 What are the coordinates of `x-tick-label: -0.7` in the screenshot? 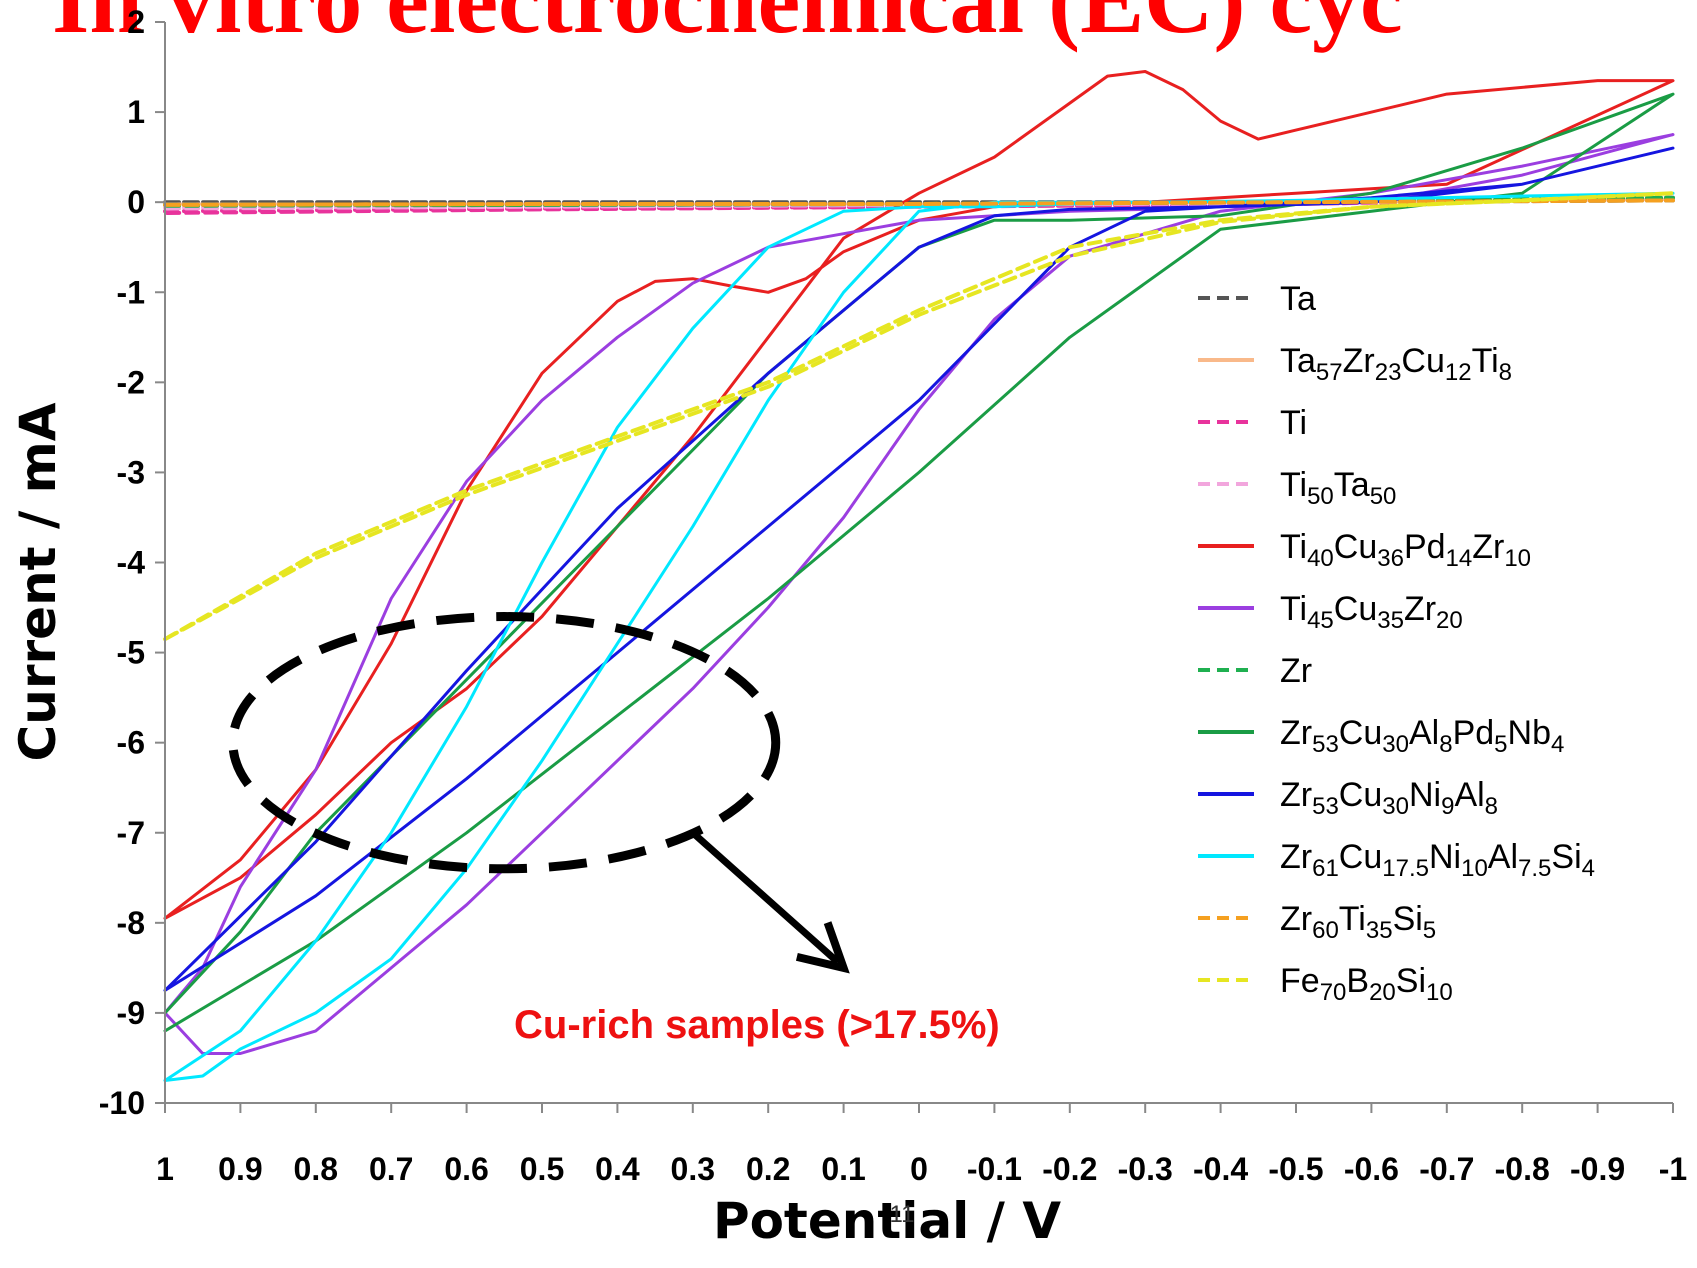 It's located at (1446, 1169).